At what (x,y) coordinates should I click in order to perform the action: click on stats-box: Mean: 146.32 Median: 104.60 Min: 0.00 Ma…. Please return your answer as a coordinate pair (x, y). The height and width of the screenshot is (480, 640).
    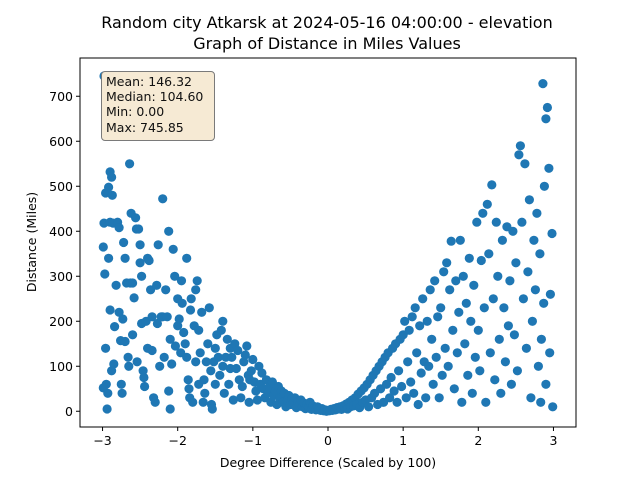
    Looking at the image, I should click on (158, 106).